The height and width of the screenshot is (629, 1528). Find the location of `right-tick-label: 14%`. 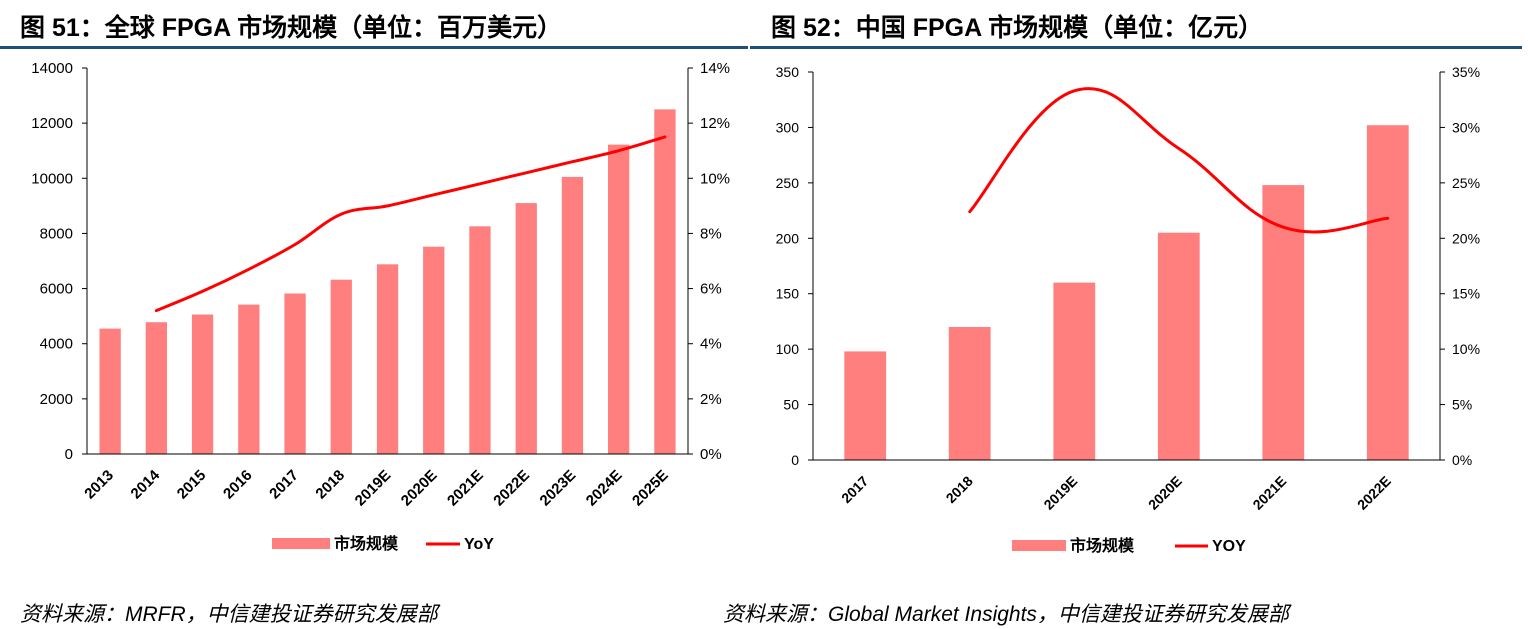

right-tick-label: 14% is located at coordinates (715, 68).